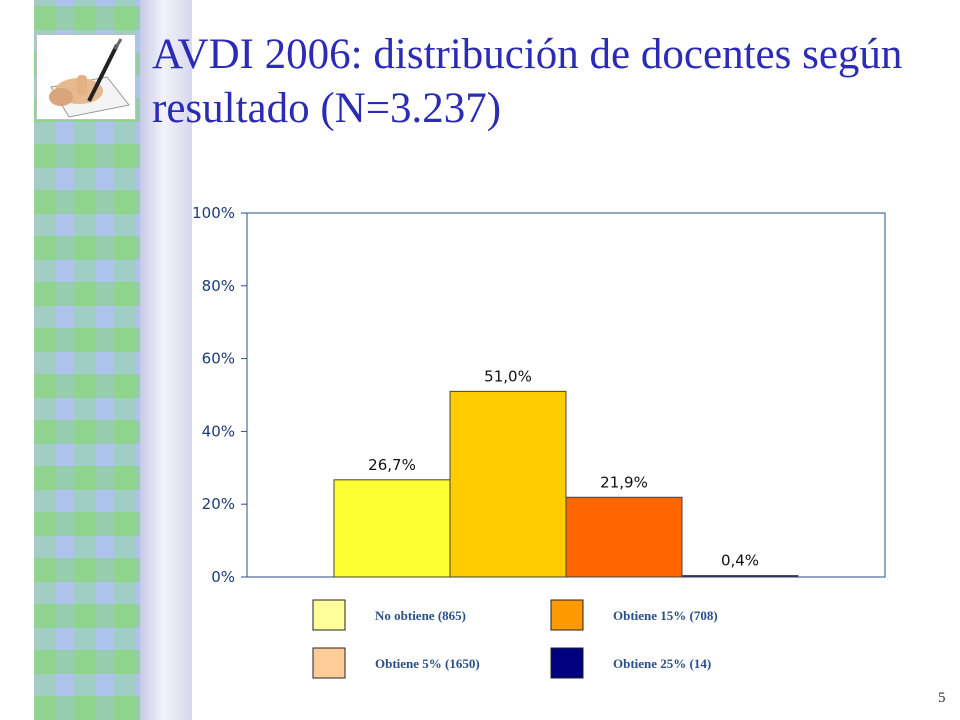 This screenshot has height=720, width=960. What do you see at coordinates (223, 577) in the screenshot?
I see `y-tick-label: 0%` at bounding box center [223, 577].